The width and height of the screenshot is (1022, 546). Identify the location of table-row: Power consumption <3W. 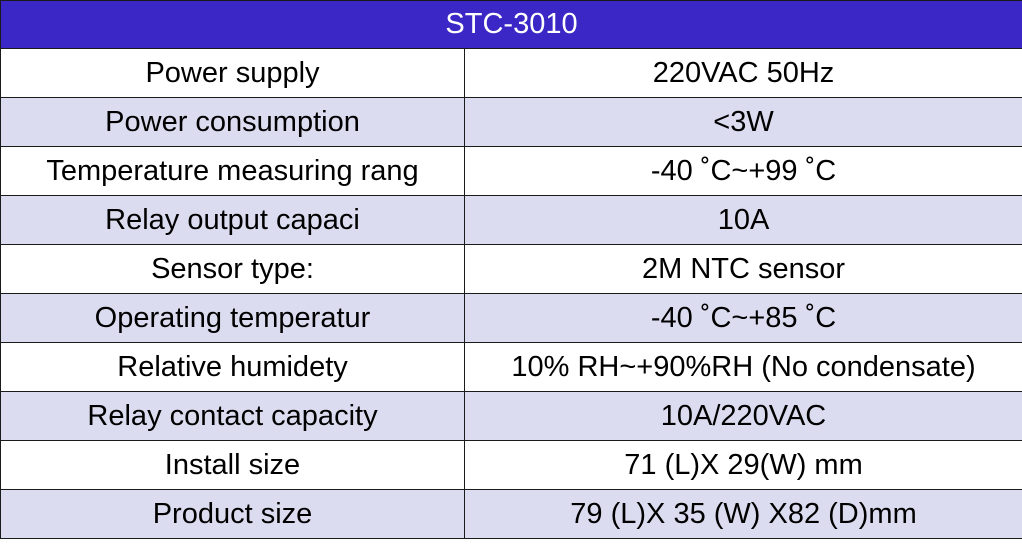
(511, 122).